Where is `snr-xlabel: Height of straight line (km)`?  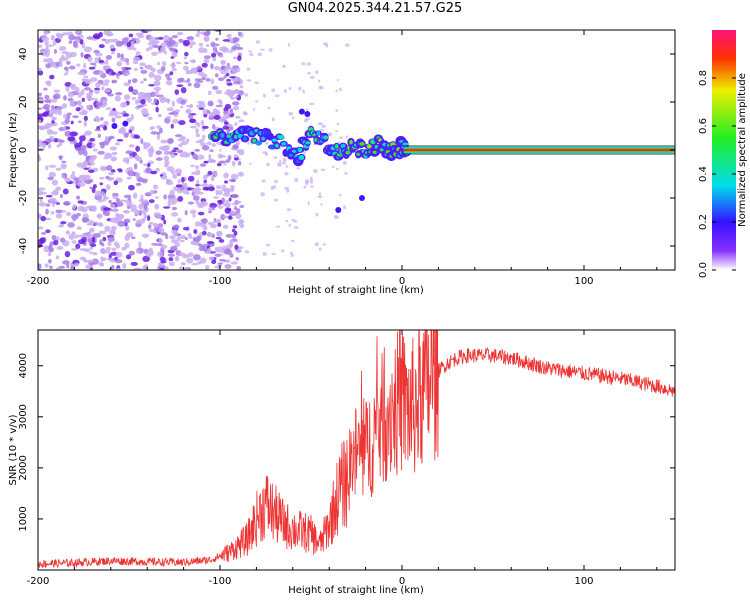 snr-xlabel: Height of straight line (km) is located at coordinates (356, 590).